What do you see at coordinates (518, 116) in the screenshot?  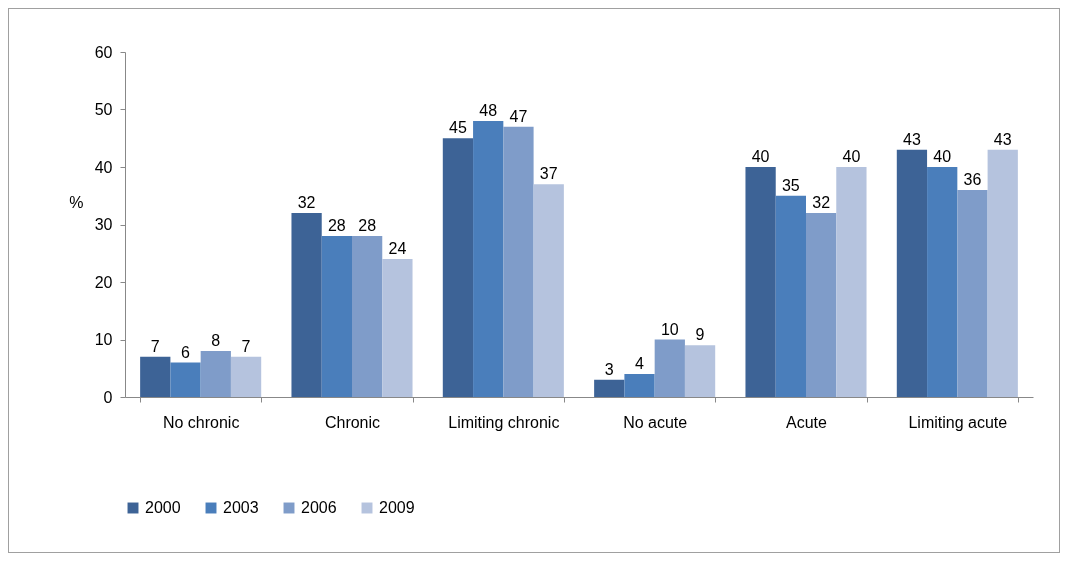 I see `data-label: 47` at bounding box center [518, 116].